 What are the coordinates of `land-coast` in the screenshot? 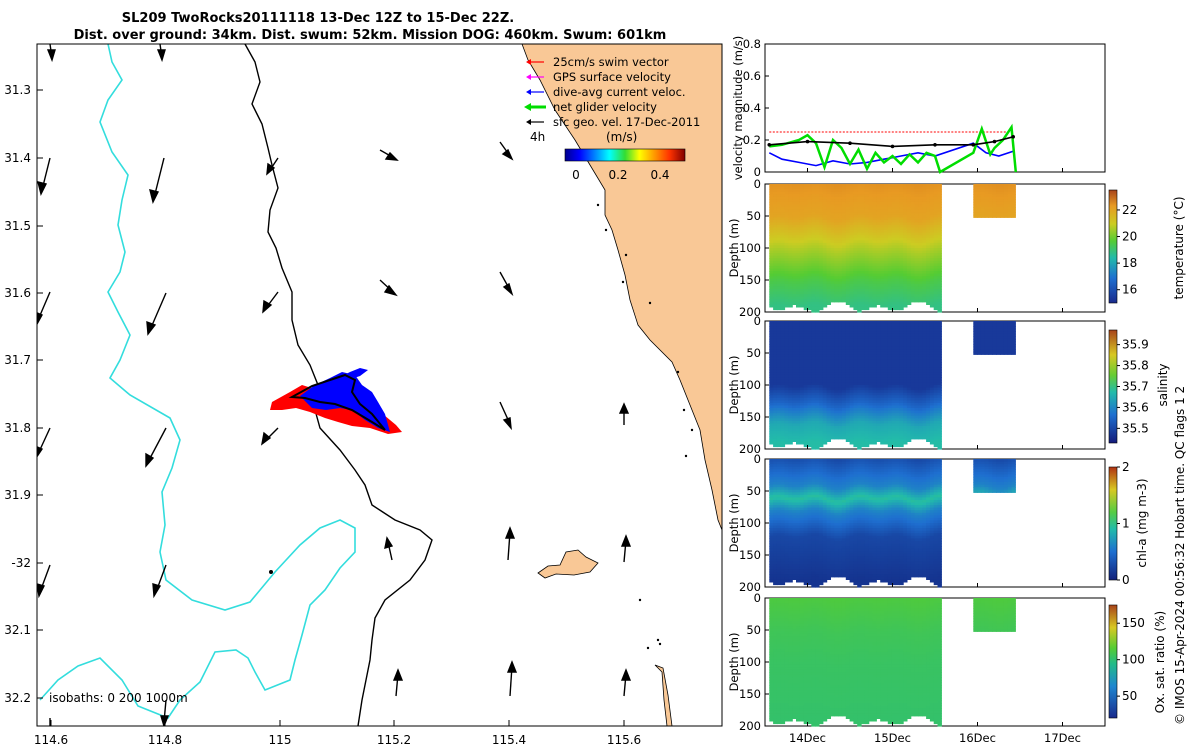 It's located at (621, 287).